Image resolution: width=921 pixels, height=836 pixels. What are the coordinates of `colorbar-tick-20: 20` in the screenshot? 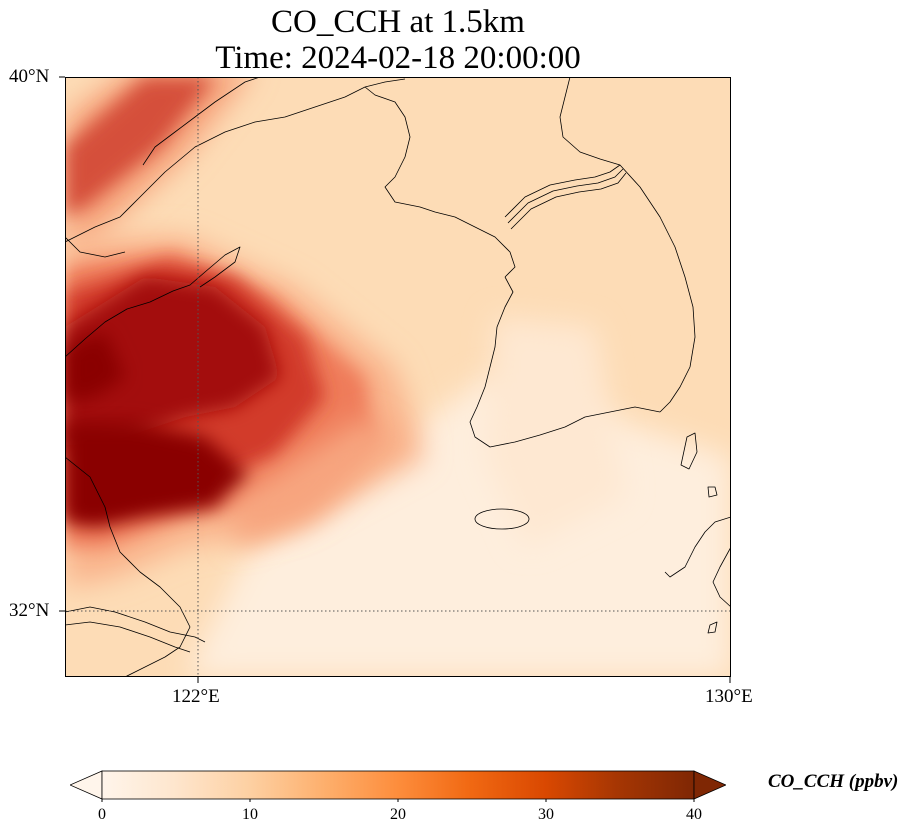 It's located at (398, 814).